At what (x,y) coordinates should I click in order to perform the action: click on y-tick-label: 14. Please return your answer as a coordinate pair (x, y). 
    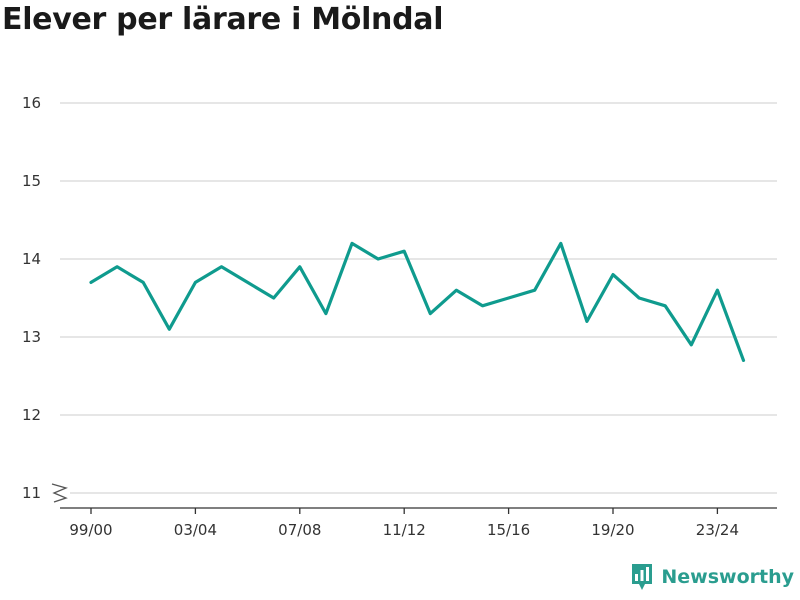
    Looking at the image, I should click on (31, 259).